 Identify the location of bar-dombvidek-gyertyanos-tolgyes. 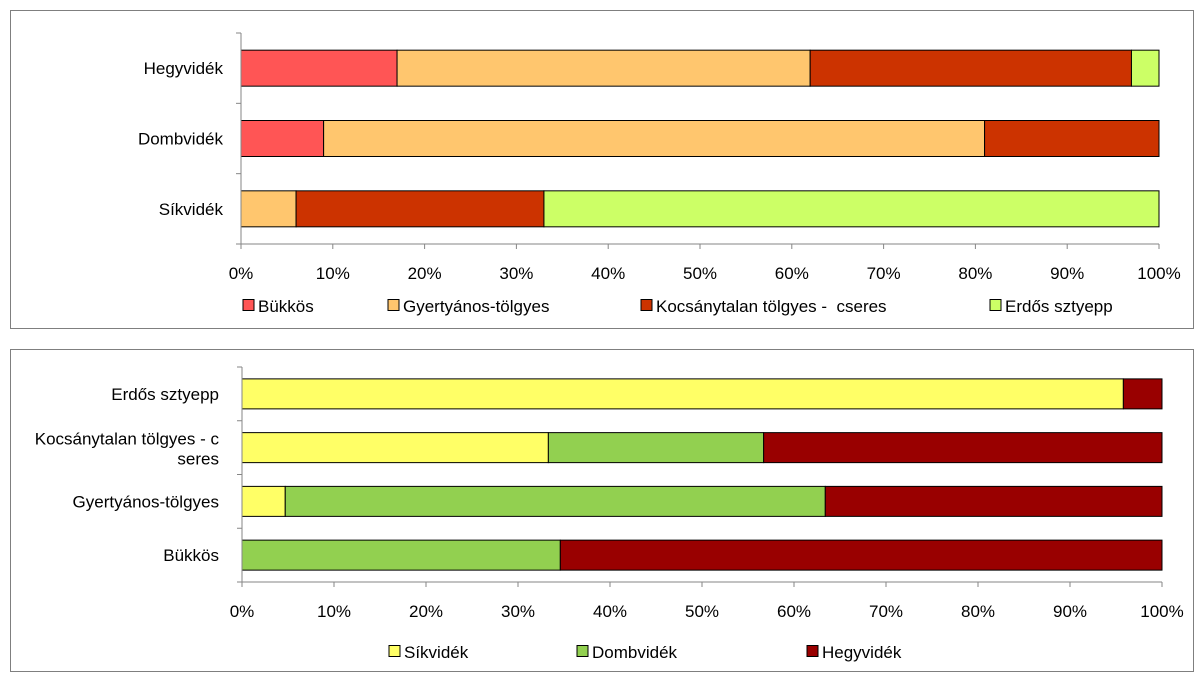
(654, 138).